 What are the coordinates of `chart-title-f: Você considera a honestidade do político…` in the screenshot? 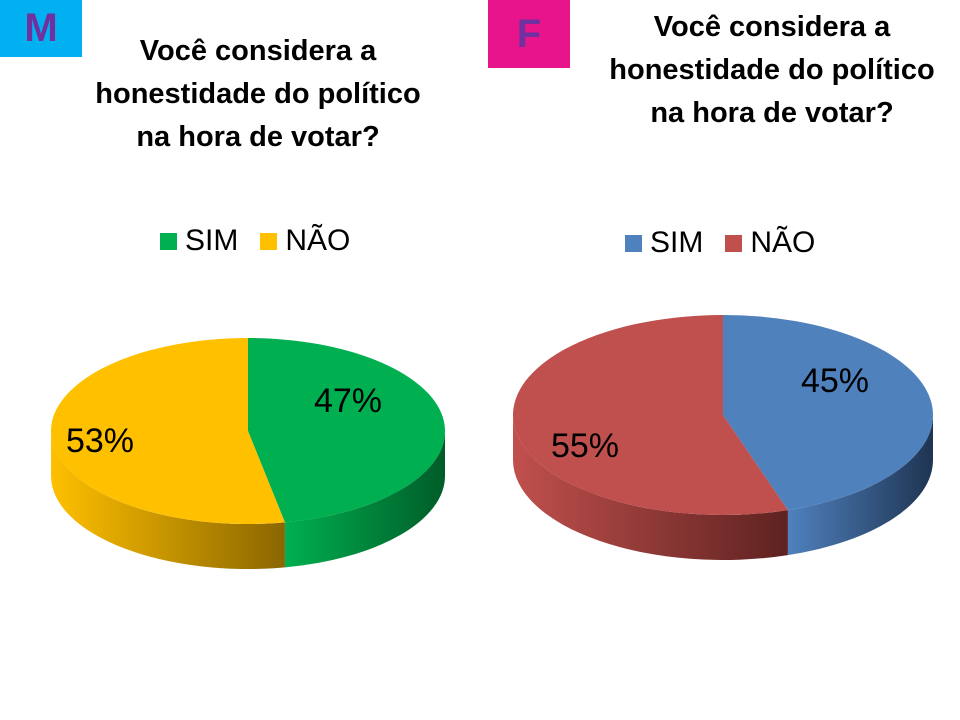 It's located at (766, 70).